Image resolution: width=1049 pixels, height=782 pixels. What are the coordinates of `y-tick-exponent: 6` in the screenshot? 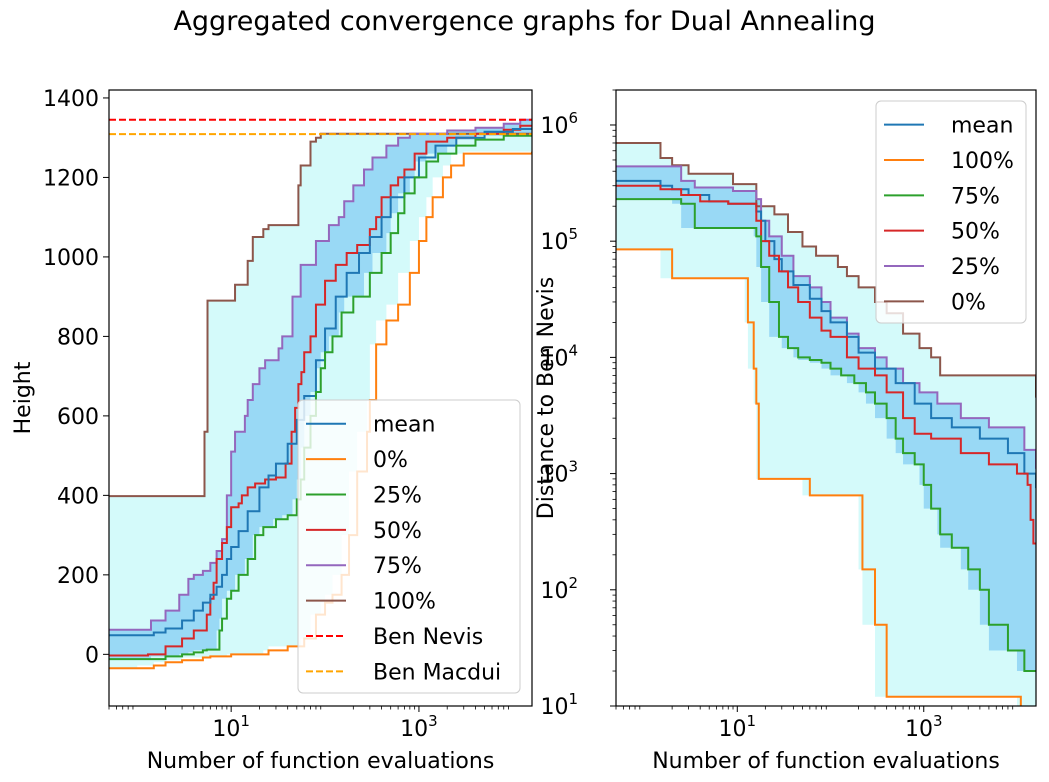 It's located at (573, 118).